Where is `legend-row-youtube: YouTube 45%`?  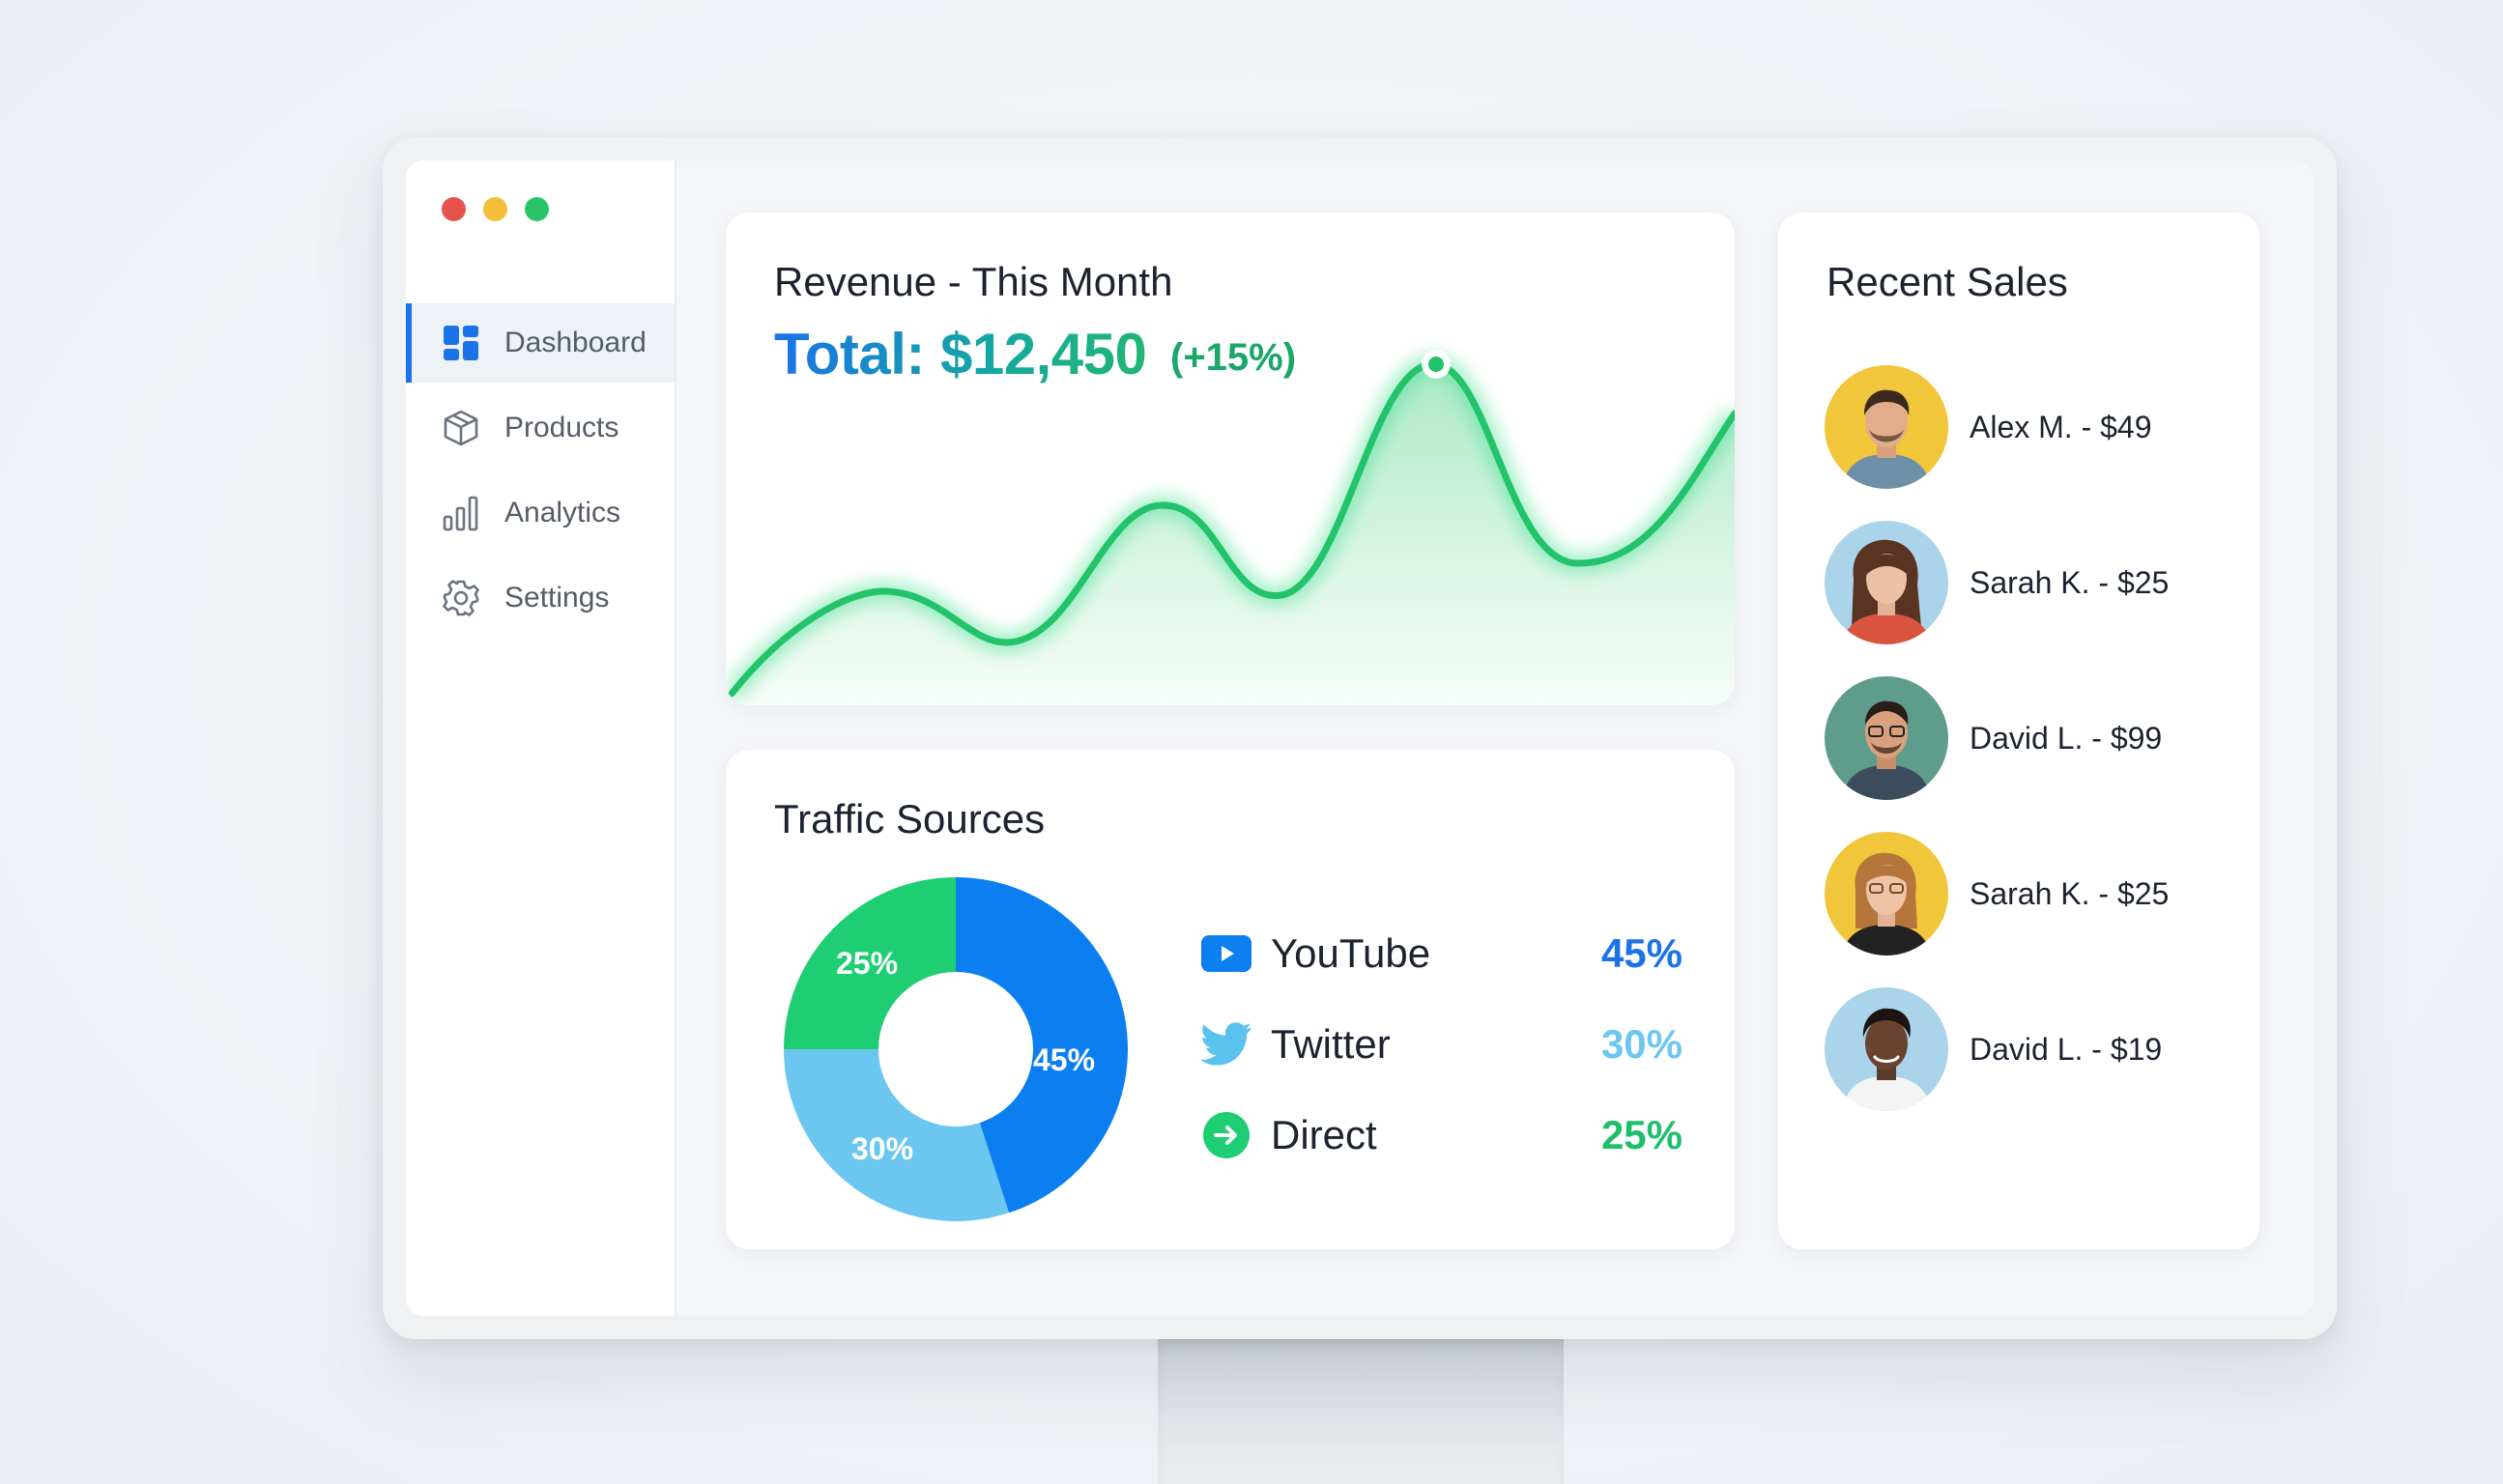
legend-row-youtube: YouTube 45% is located at coordinates (1441, 954).